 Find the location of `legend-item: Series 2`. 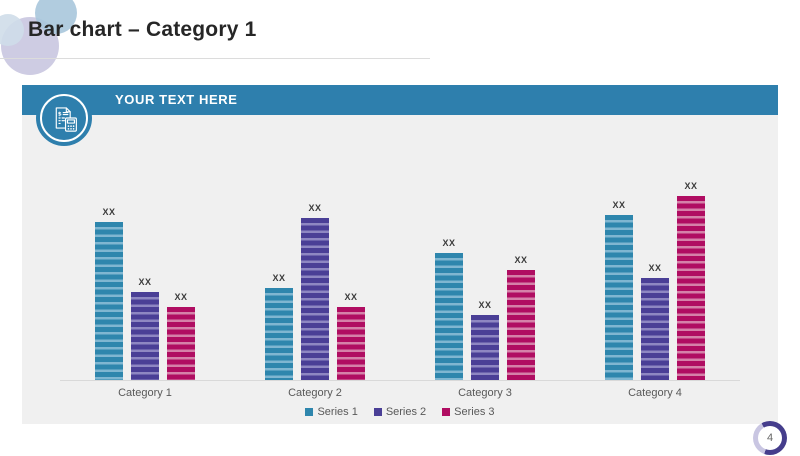

legend-item: Series 2 is located at coordinates (400, 412).